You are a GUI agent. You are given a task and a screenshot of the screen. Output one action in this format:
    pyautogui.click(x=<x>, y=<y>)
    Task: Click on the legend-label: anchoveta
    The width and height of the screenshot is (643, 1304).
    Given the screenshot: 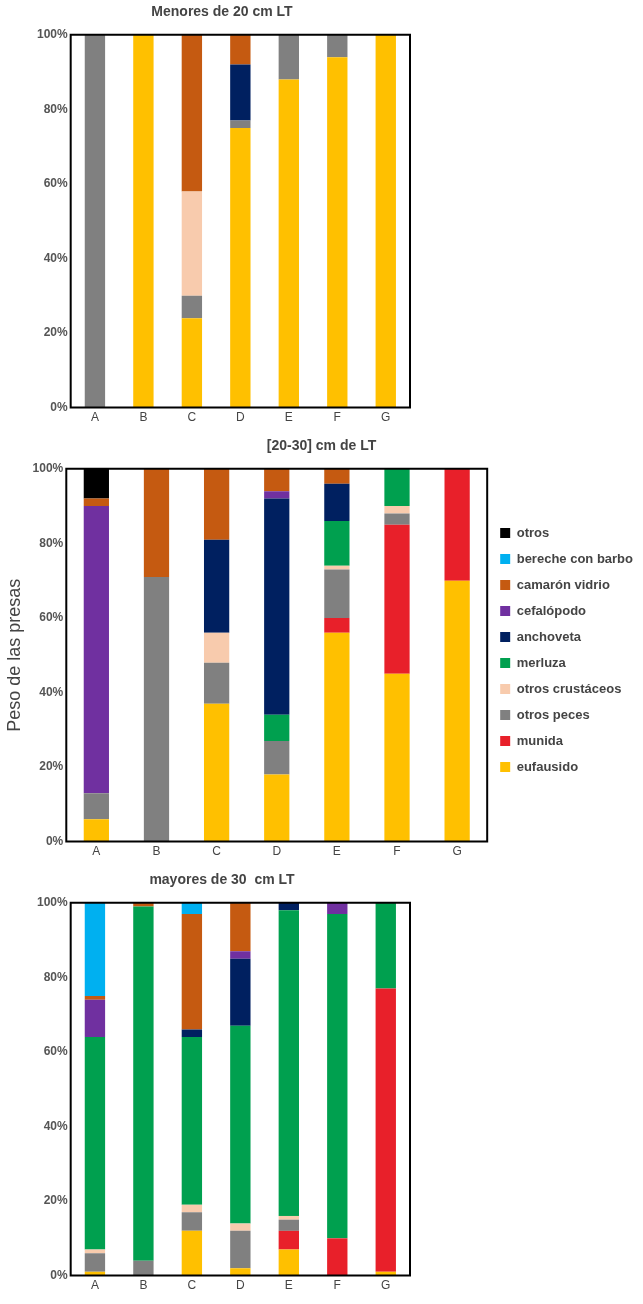 What is the action you would take?
    pyautogui.click(x=549, y=636)
    